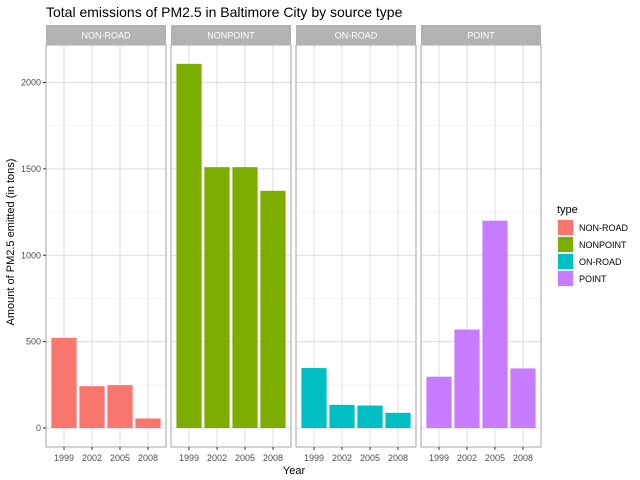 This screenshot has width=640, height=480. What do you see at coordinates (523, 398) in the screenshot?
I see `bar-point-2008` at bounding box center [523, 398].